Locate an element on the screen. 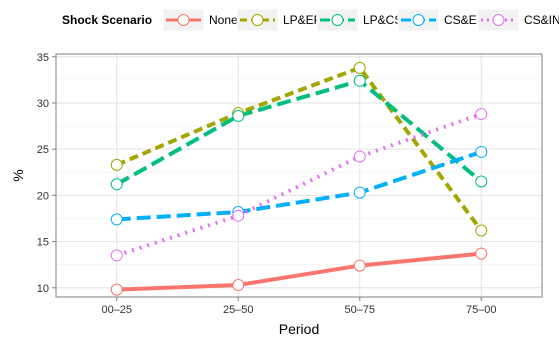 Image resolution: width=559 pixels, height=342 pixels. legend-item-cs-in: CS&IN is located at coordinates (518, 20).